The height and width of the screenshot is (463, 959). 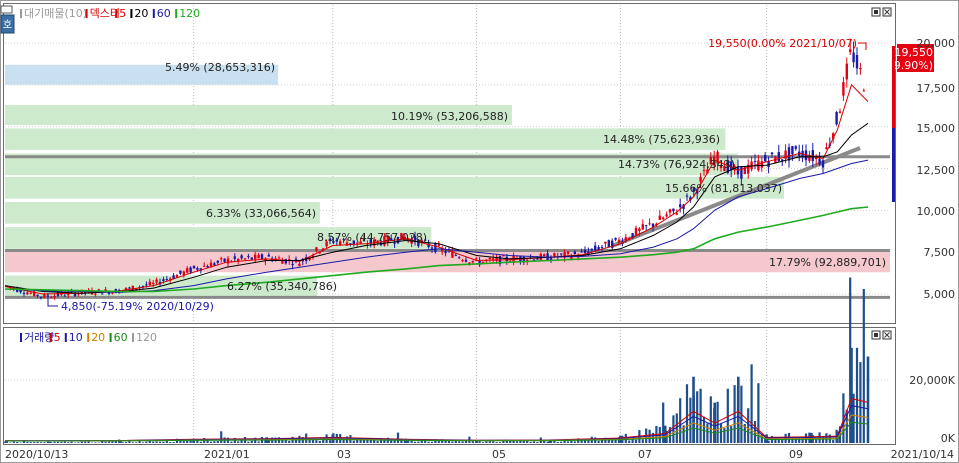 What do you see at coordinates (936, 170) in the screenshot?
I see `y-tick-label: 12,500` at bounding box center [936, 170].